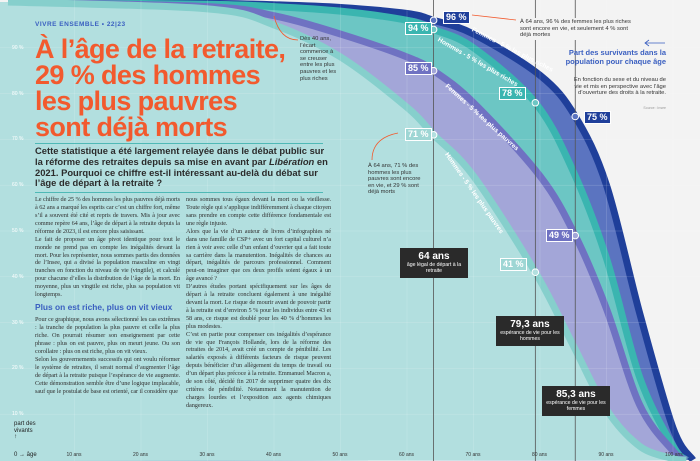  I want to click on x-tick-label: 90 ans, so click(606, 455).